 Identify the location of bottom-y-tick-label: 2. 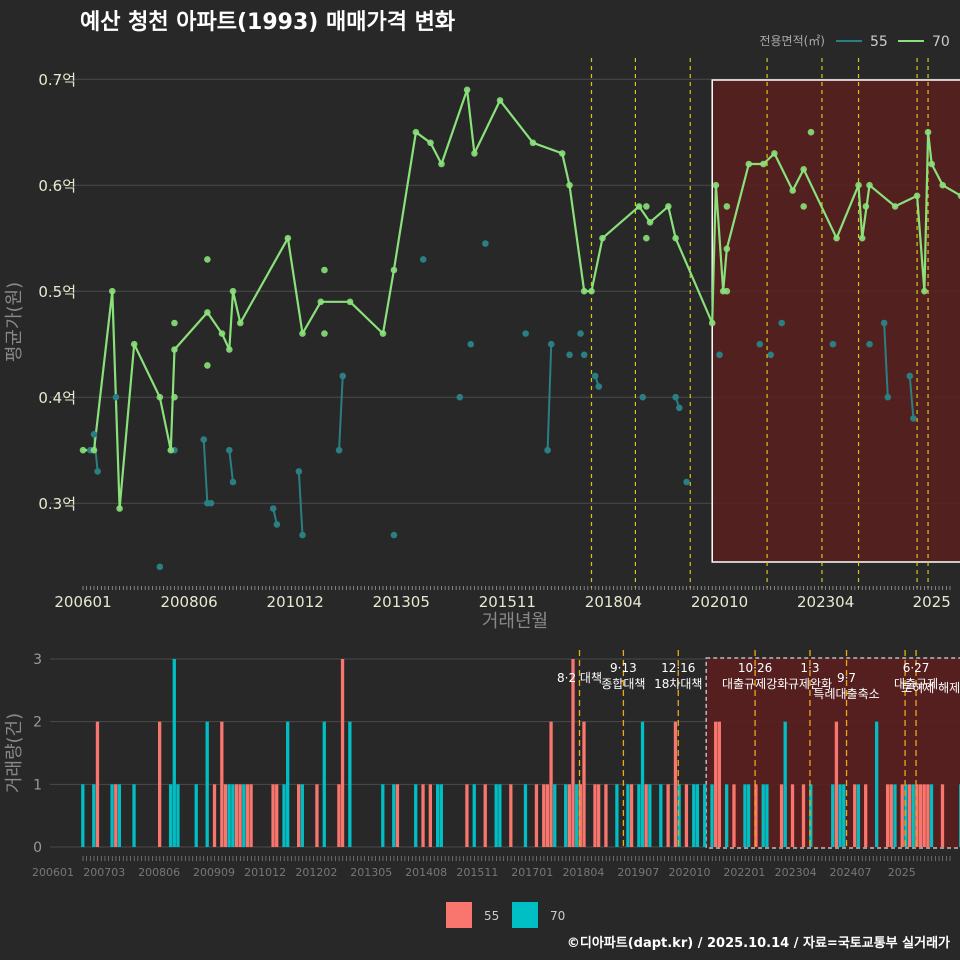
(37, 723).